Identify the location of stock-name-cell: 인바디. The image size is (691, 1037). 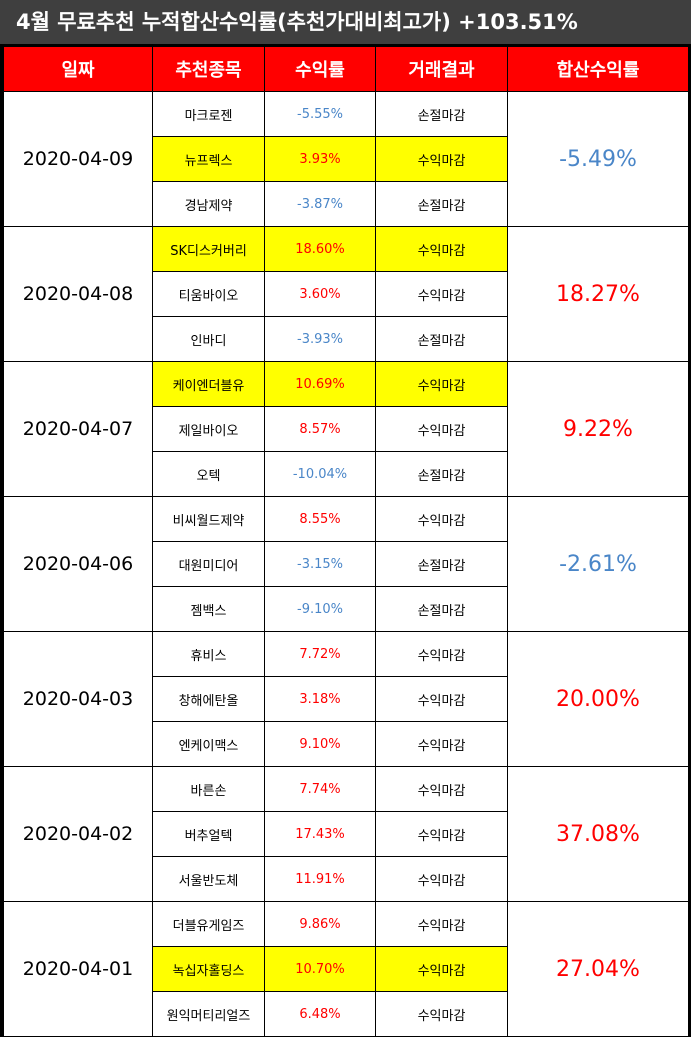
(208, 339).